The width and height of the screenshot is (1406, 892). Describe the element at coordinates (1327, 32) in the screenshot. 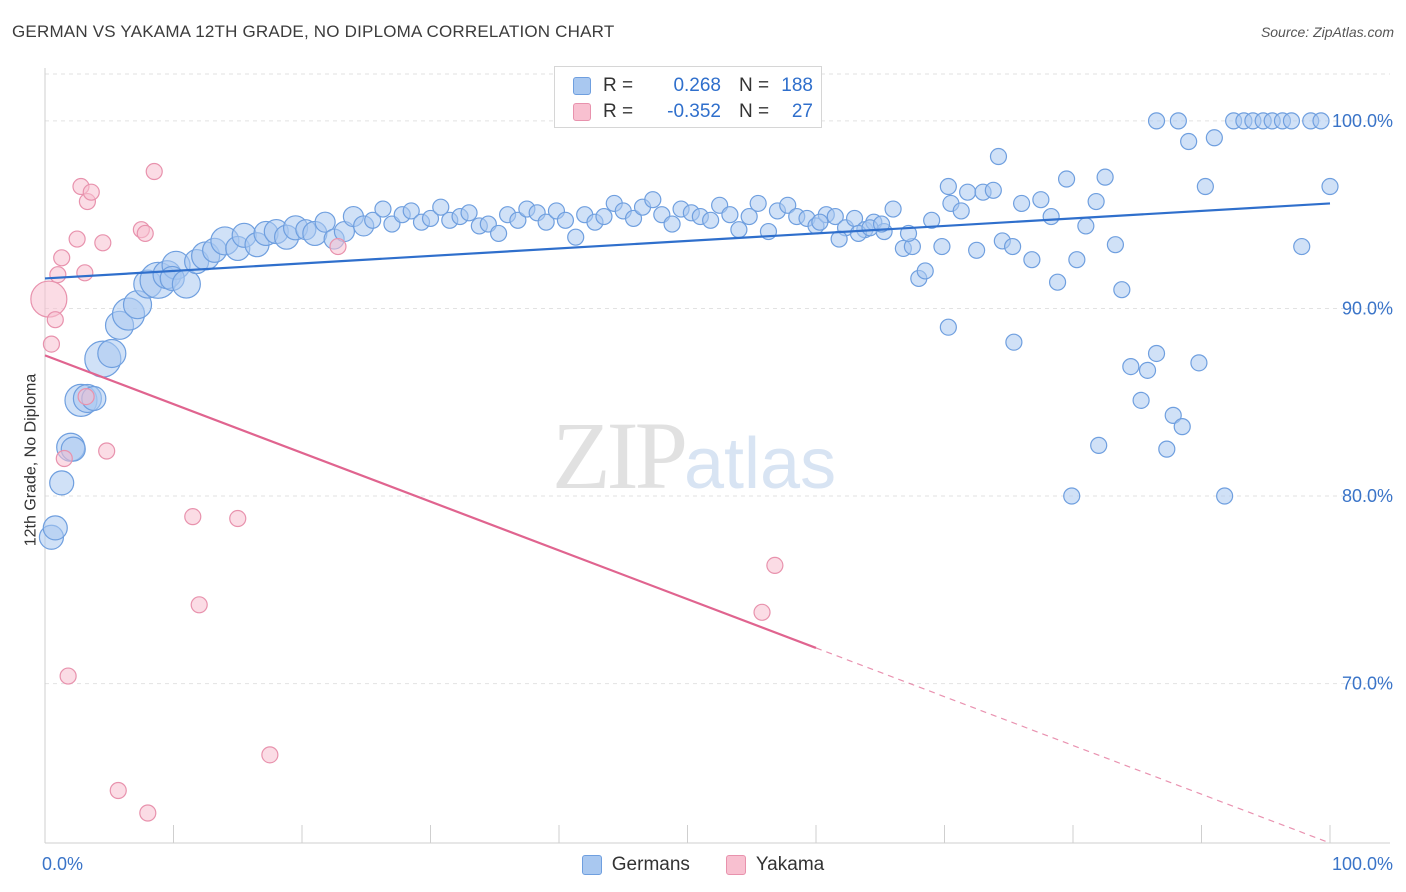

I see `chart-source: Source: ZipAtlas.com` at that location.